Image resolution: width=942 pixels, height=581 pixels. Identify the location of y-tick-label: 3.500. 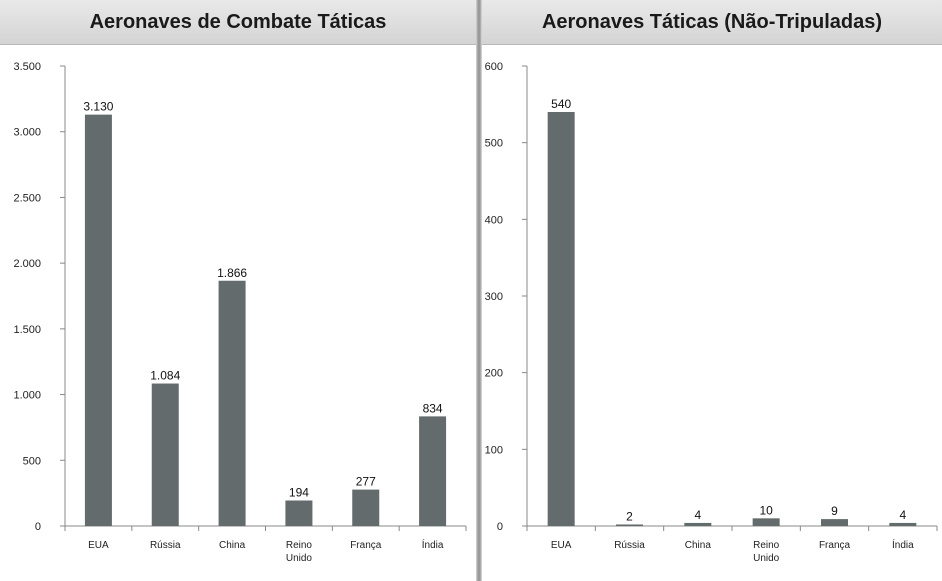
(27, 67).